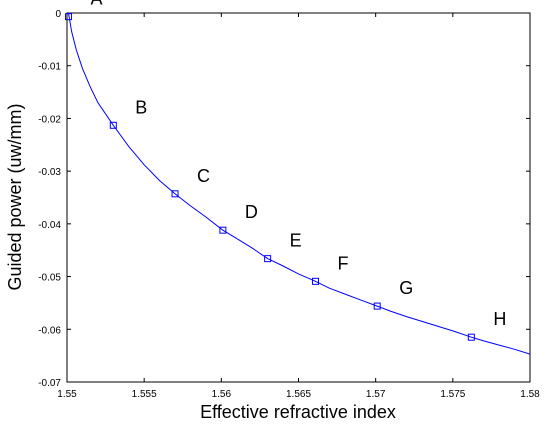 The image size is (550, 429). Describe the element at coordinates (49, 278) in the screenshot. I see `y-tick-label: -0.05` at that location.